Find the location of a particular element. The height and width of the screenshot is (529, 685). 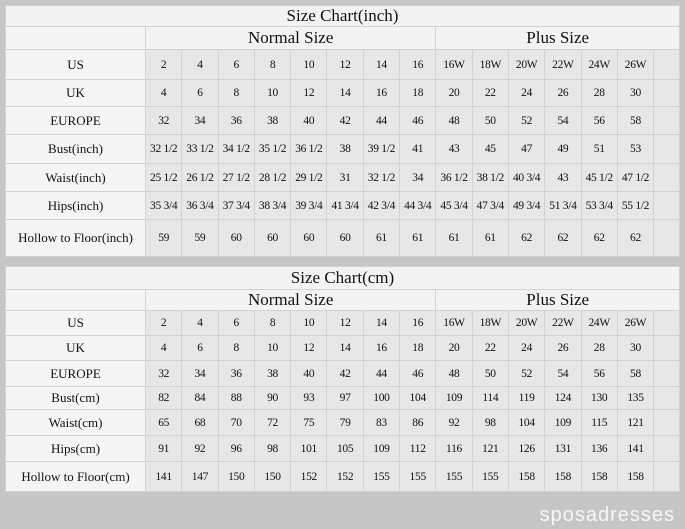

size-cell: 31 is located at coordinates (345, 177).